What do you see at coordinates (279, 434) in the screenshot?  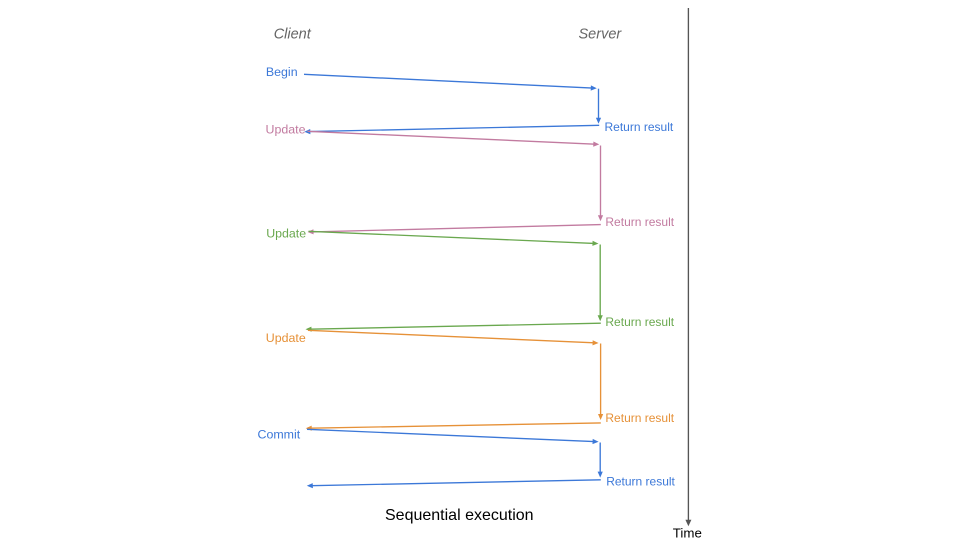 I see `svg-text: Commit` at bounding box center [279, 434].